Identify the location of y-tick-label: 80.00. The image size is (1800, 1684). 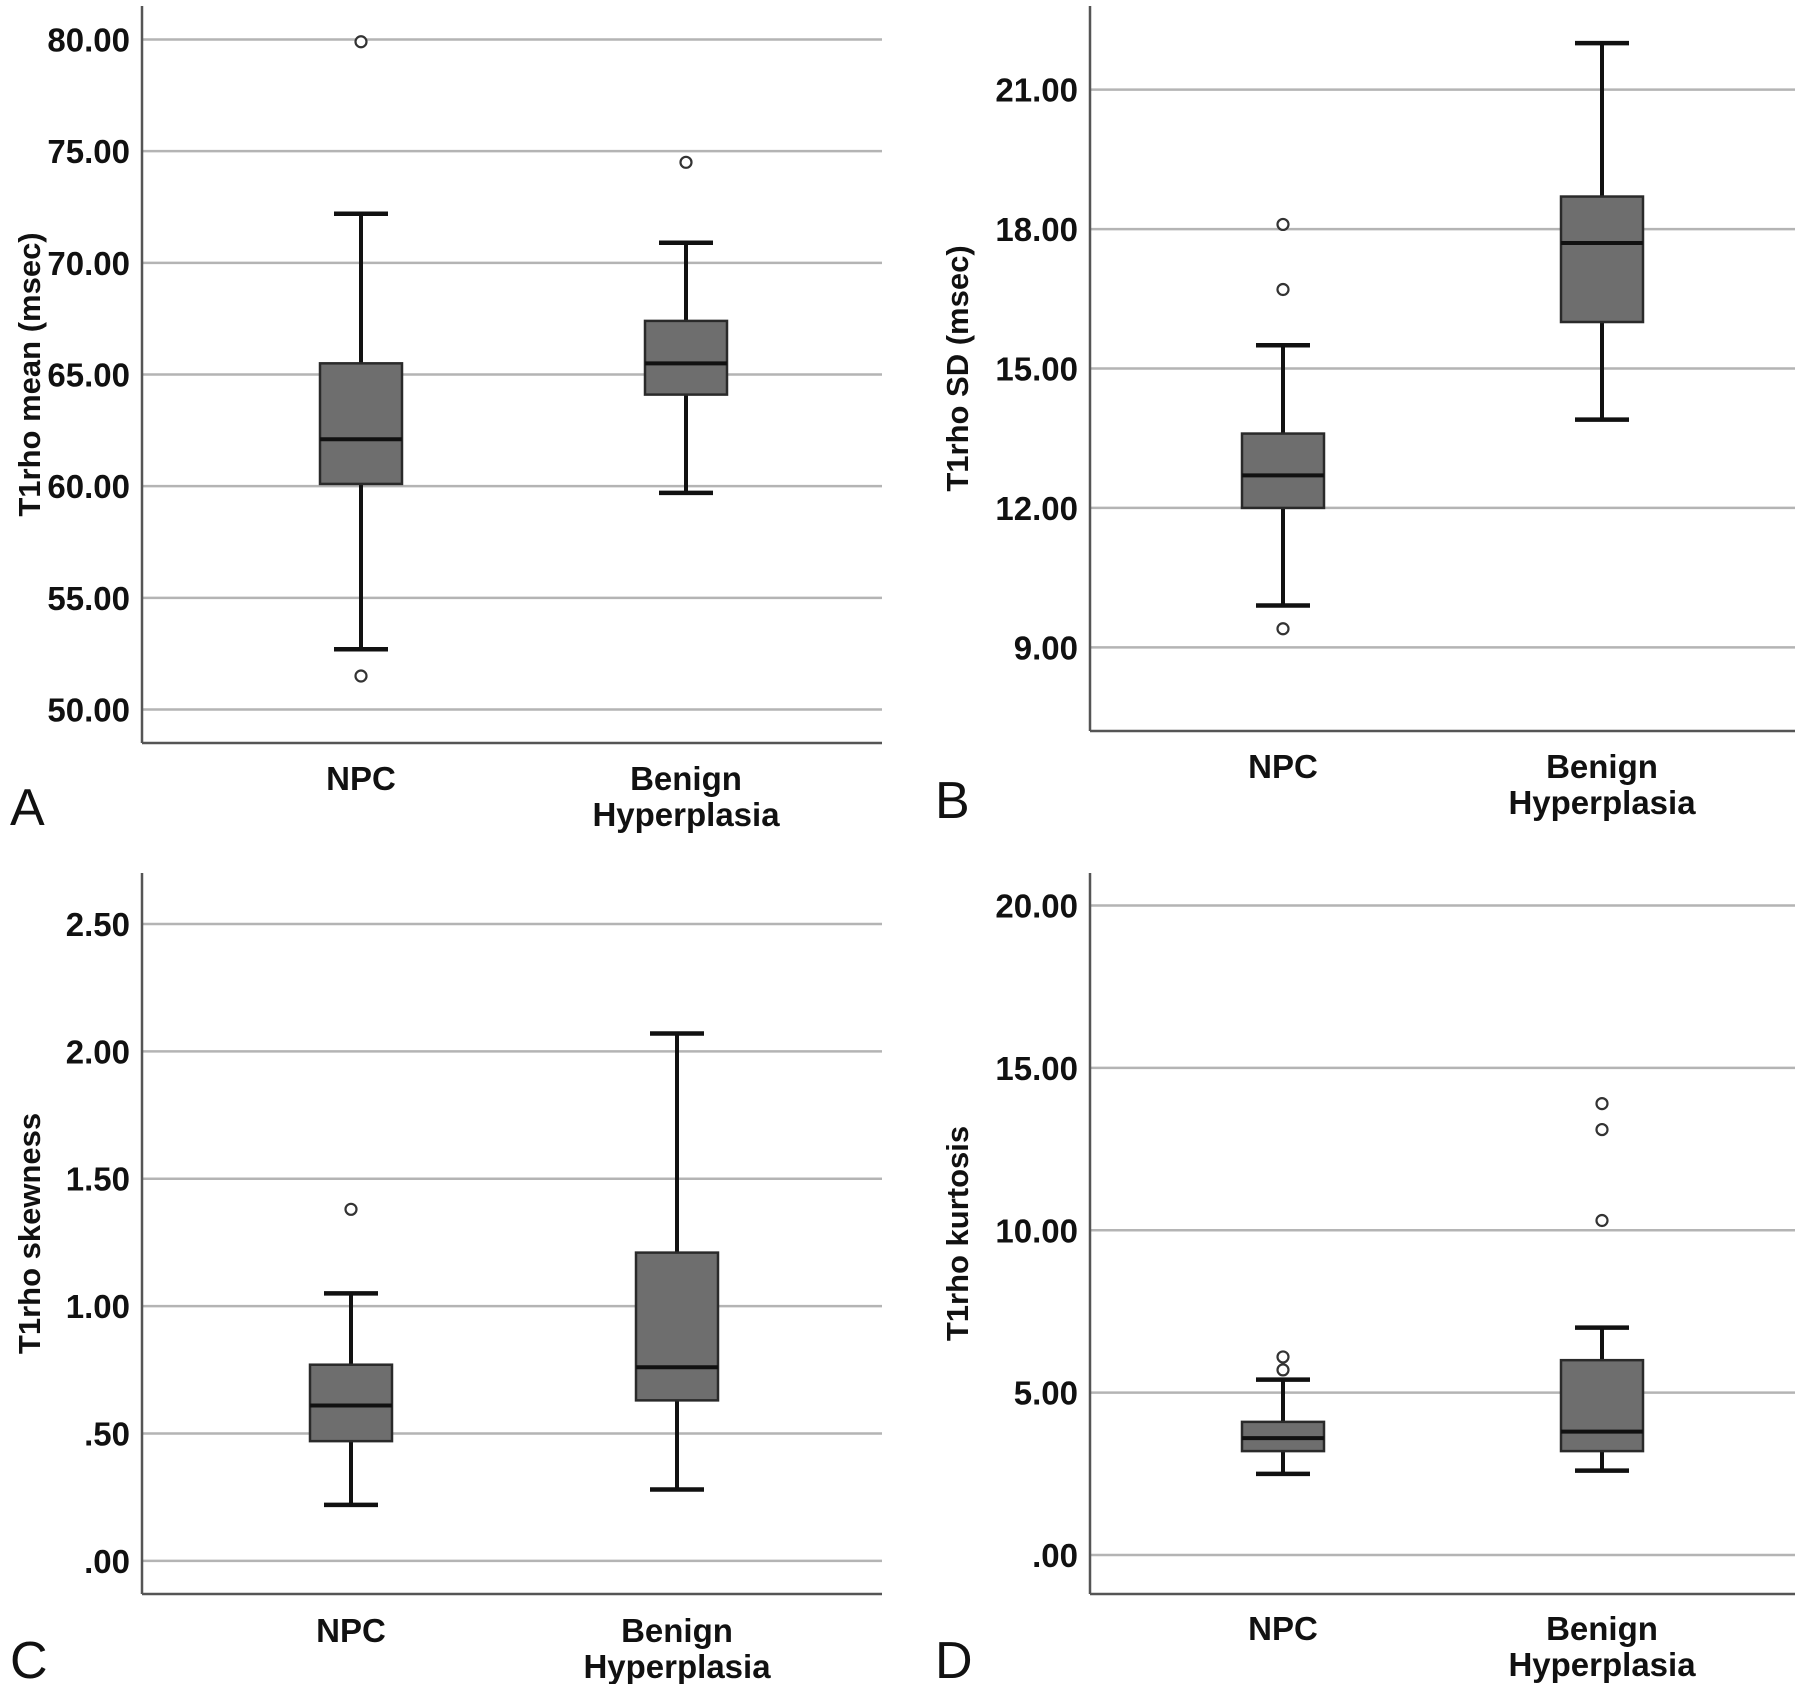
(88, 40).